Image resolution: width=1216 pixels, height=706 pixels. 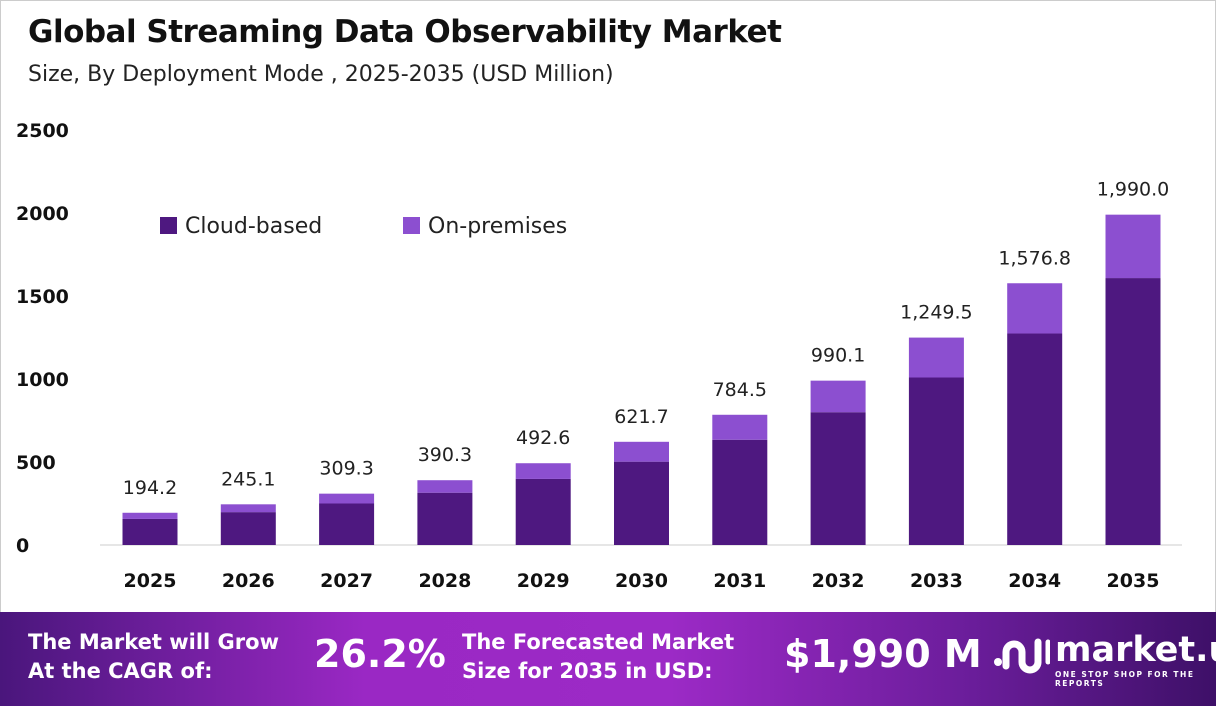 I want to click on cagr-label: The Market will Grow At the CAGR of:, so click(x=153, y=657).